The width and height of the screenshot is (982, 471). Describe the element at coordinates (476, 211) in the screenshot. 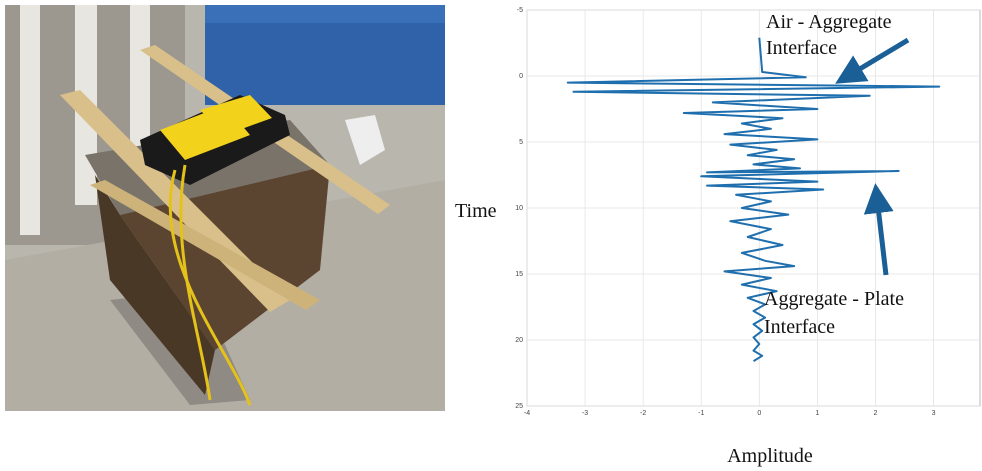

I see `y-axis-label: Time` at that location.